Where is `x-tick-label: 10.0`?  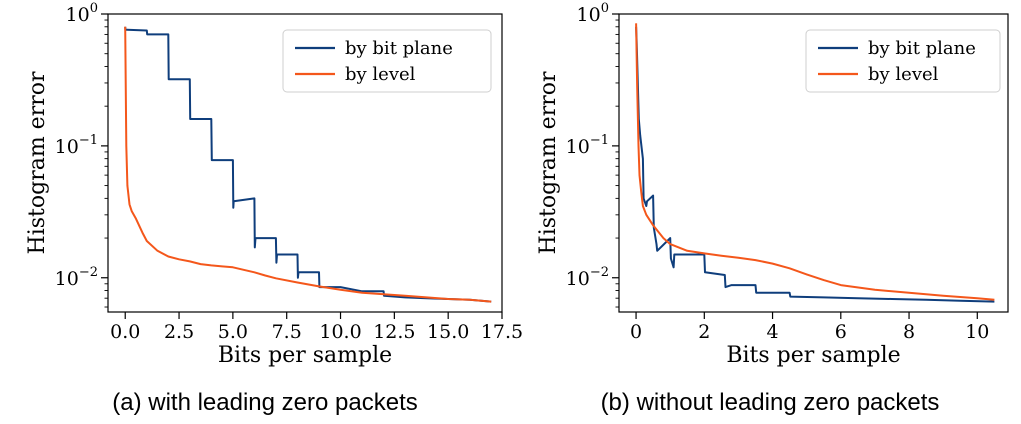
x-tick-label: 10.0 is located at coordinates (340, 332).